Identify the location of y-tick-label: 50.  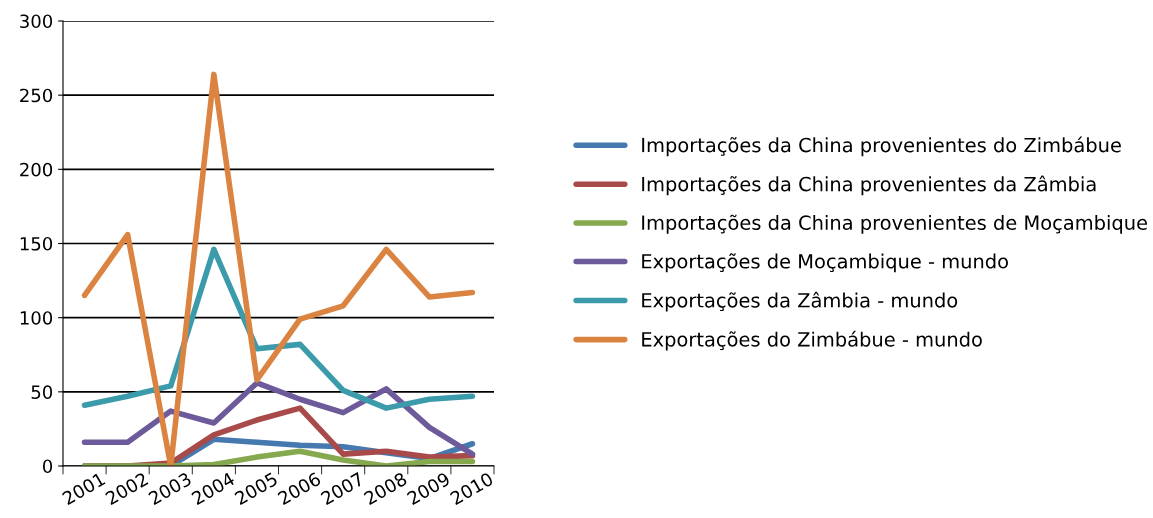
(42, 392).